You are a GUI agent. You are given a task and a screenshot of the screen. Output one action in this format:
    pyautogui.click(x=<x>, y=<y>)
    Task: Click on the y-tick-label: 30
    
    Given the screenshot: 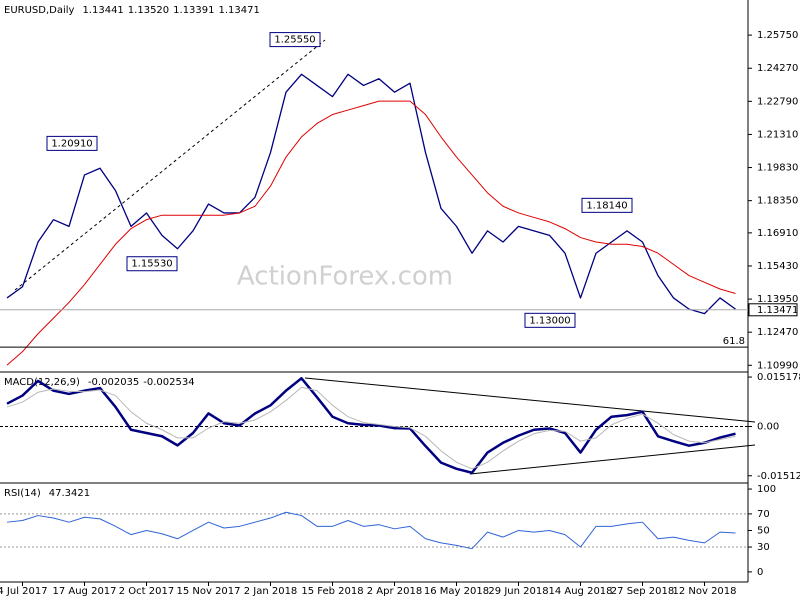 What is the action you would take?
    pyautogui.click(x=763, y=547)
    